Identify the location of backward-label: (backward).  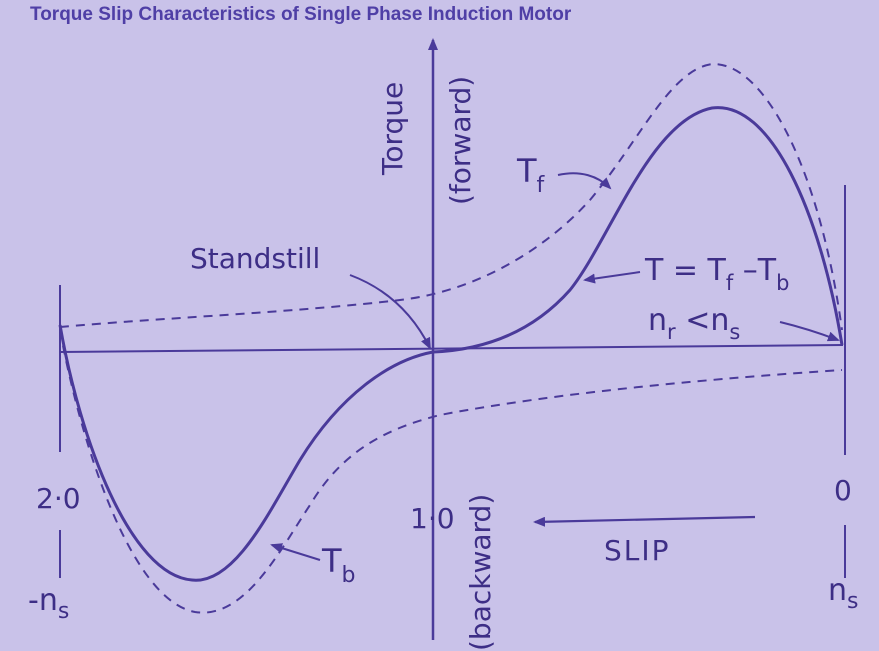
(480, 572).